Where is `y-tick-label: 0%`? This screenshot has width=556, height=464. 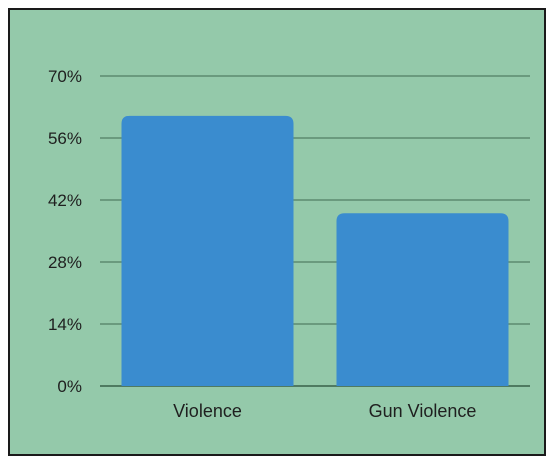
y-tick-label: 0% is located at coordinates (69, 386).